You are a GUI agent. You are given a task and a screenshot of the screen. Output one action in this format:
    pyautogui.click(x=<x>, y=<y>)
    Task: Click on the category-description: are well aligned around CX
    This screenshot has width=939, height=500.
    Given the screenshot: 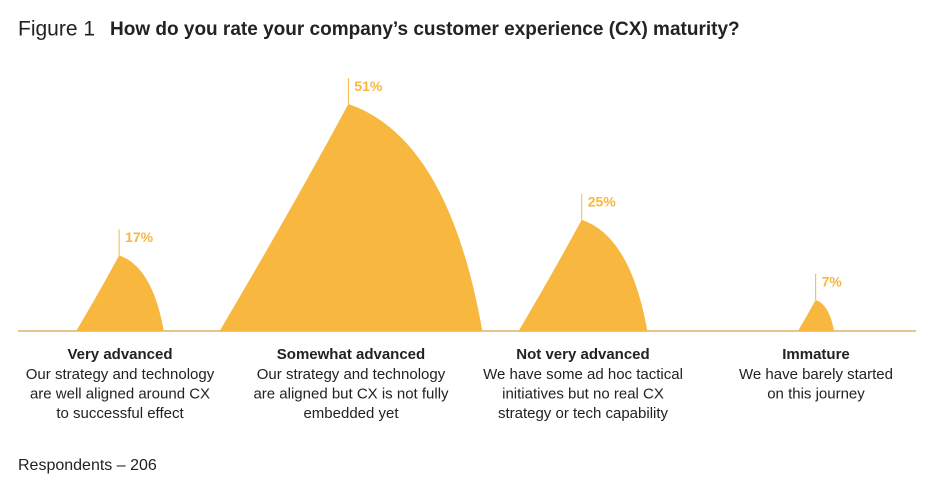 What is the action you would take?
    pyautogui.click(x=120, y=393)
    